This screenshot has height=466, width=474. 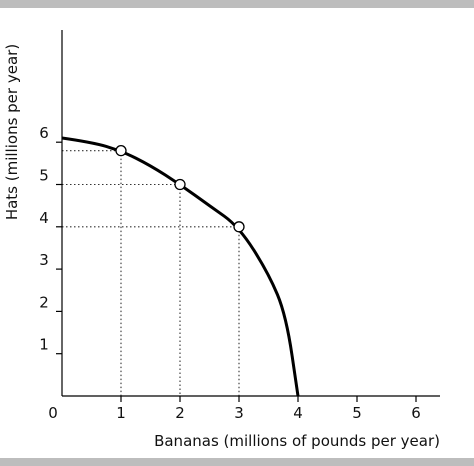 I want to click on bottom-border-band, so click(x=237, y=462).